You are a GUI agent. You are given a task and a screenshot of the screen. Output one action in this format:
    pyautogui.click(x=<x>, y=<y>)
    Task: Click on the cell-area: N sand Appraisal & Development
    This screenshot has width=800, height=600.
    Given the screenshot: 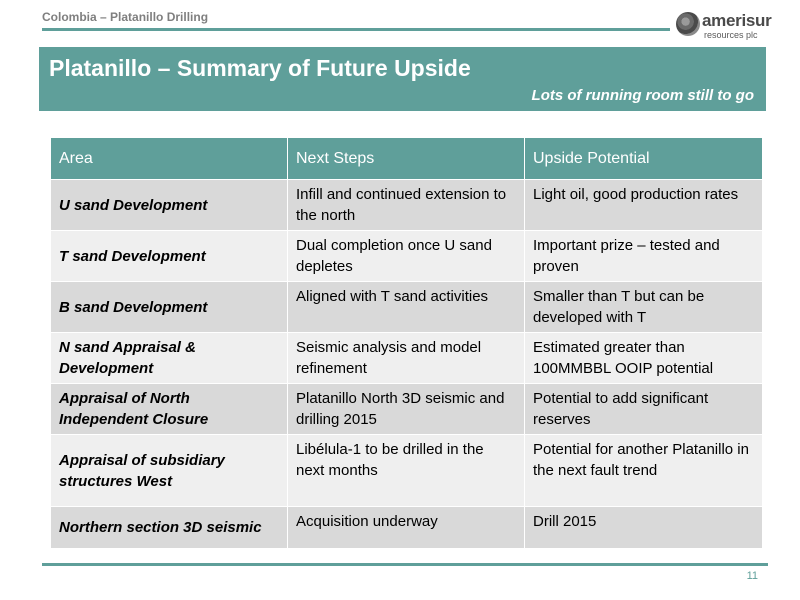 What is the action you would take?
    pyautogui.click(x=169, y=358)
    